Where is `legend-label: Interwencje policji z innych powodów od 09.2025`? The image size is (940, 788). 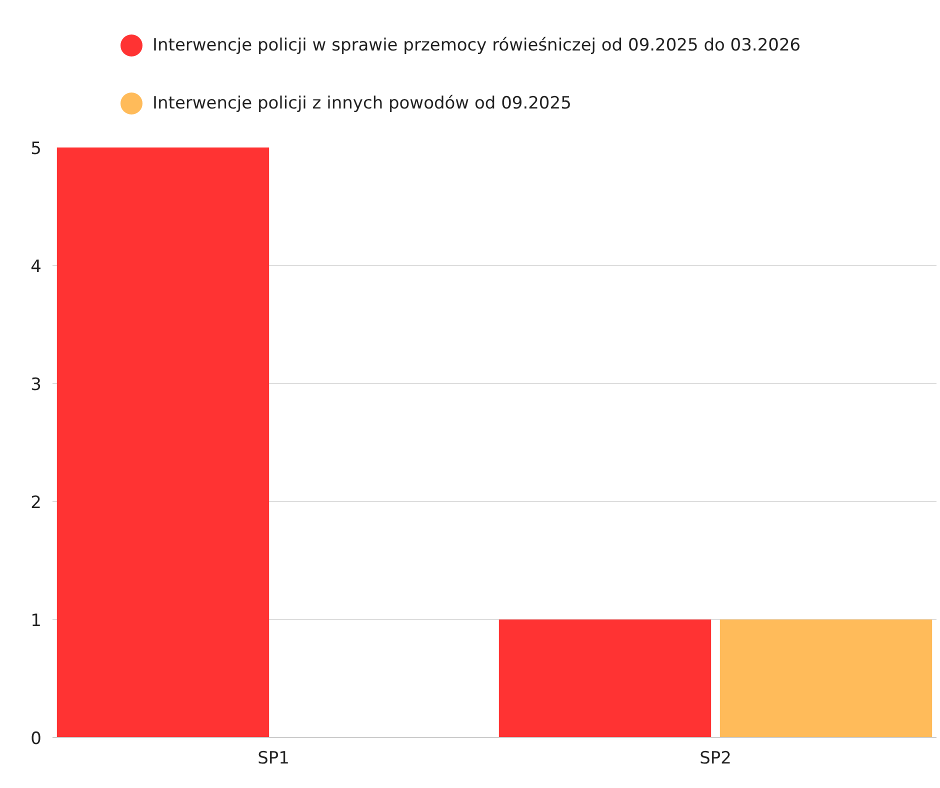 legend-label: Interwencje policji z innych powodów od 09.2025 is located at coordinates (362, 104).